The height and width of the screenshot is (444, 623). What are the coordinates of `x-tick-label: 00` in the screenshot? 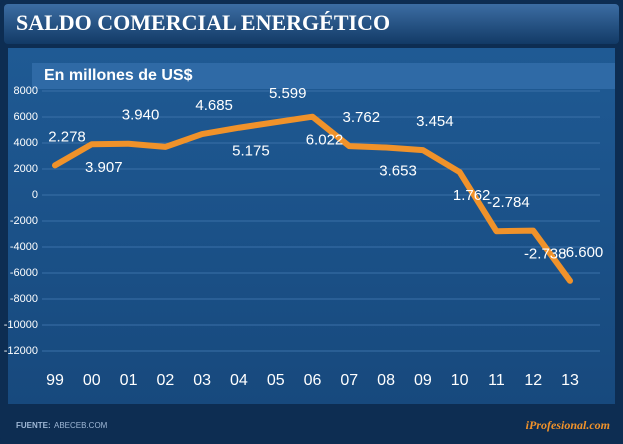 It's located at (92, 380).